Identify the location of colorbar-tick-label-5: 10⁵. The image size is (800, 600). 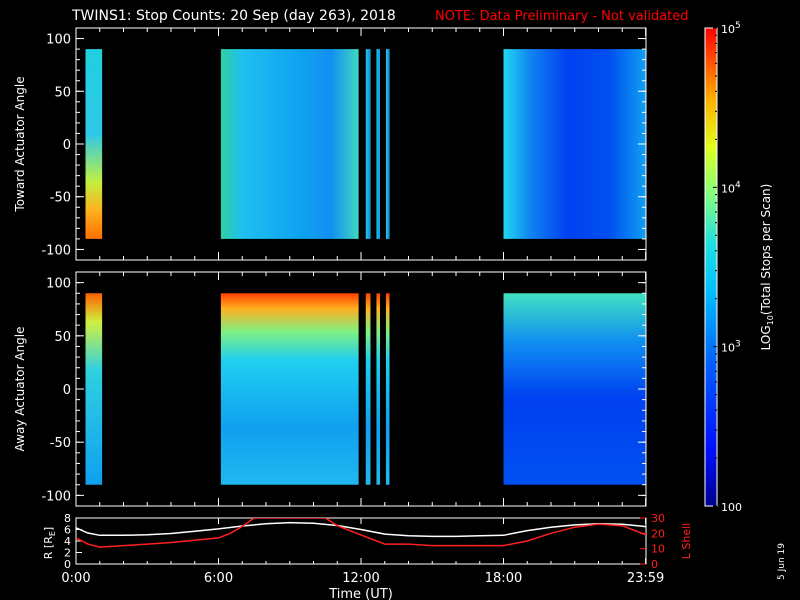
(731, 28).